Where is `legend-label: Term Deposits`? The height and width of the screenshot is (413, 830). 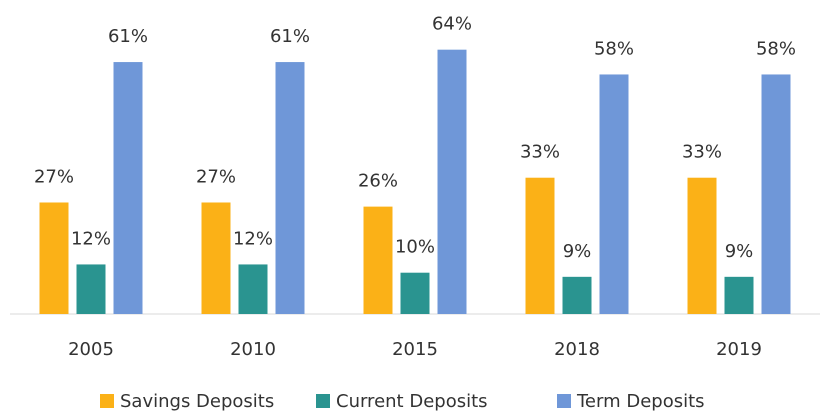
legend-label: Term Deposits is located at coordinates (640, 401).